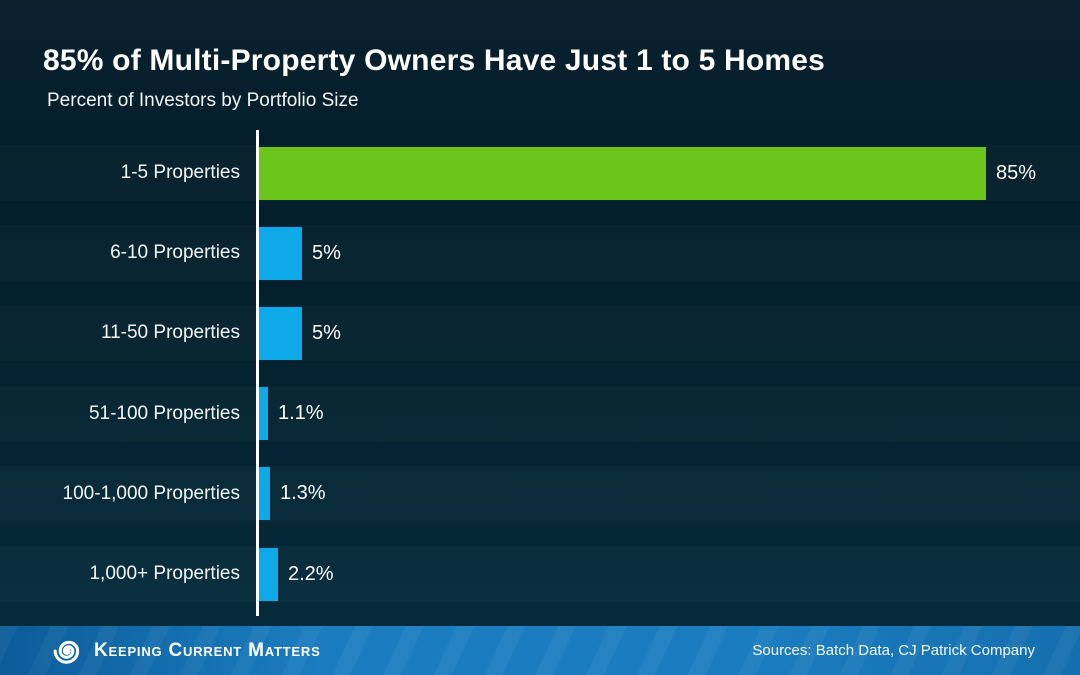 The image size is (1080, 675). I want to click on brand-block: Keeping Current Matters, so click(186, 651).